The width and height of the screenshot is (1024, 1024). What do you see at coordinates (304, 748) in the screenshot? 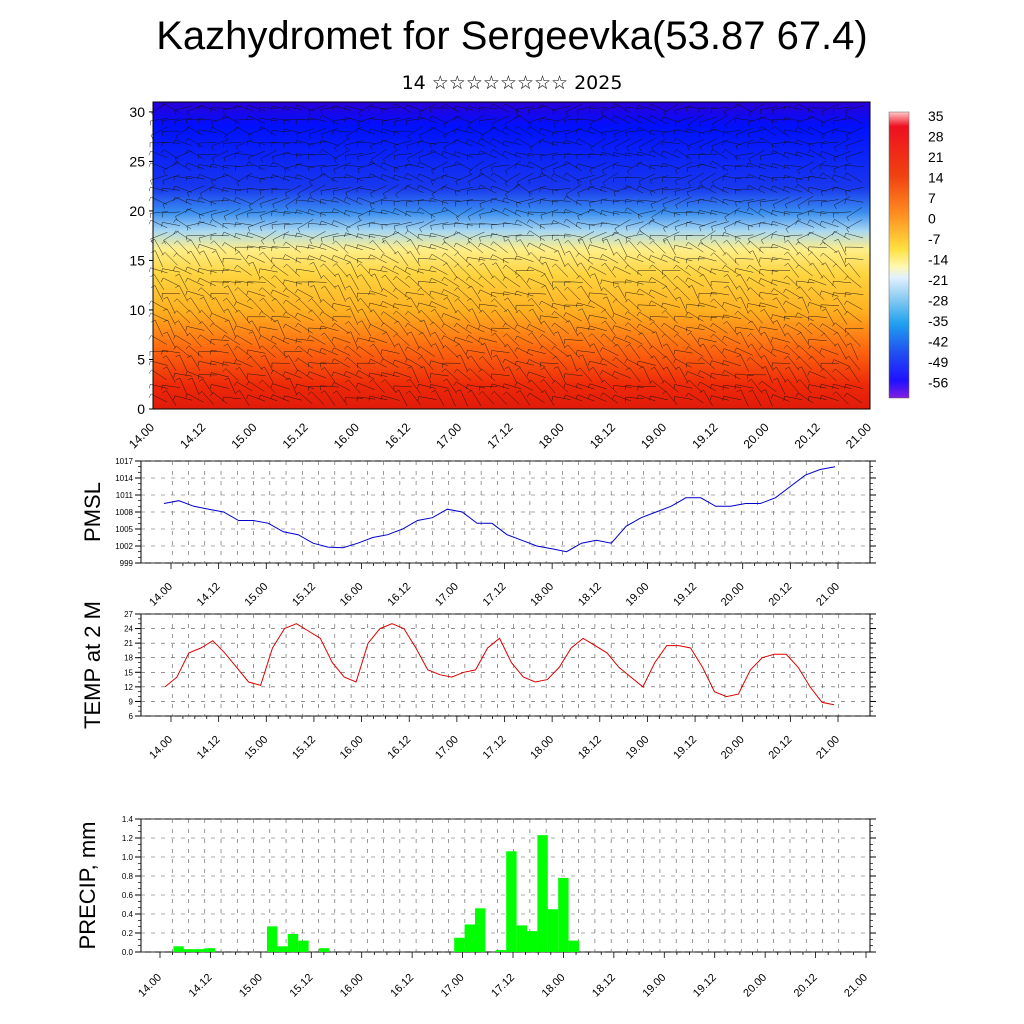
I see `temp-x-tick-label: 15.12` at bounding box center [304, 748].